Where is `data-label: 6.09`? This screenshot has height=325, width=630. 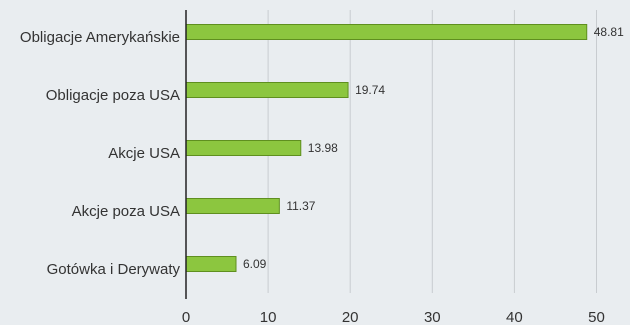
data-label: 6.09 is located at coordinates (255, 264).